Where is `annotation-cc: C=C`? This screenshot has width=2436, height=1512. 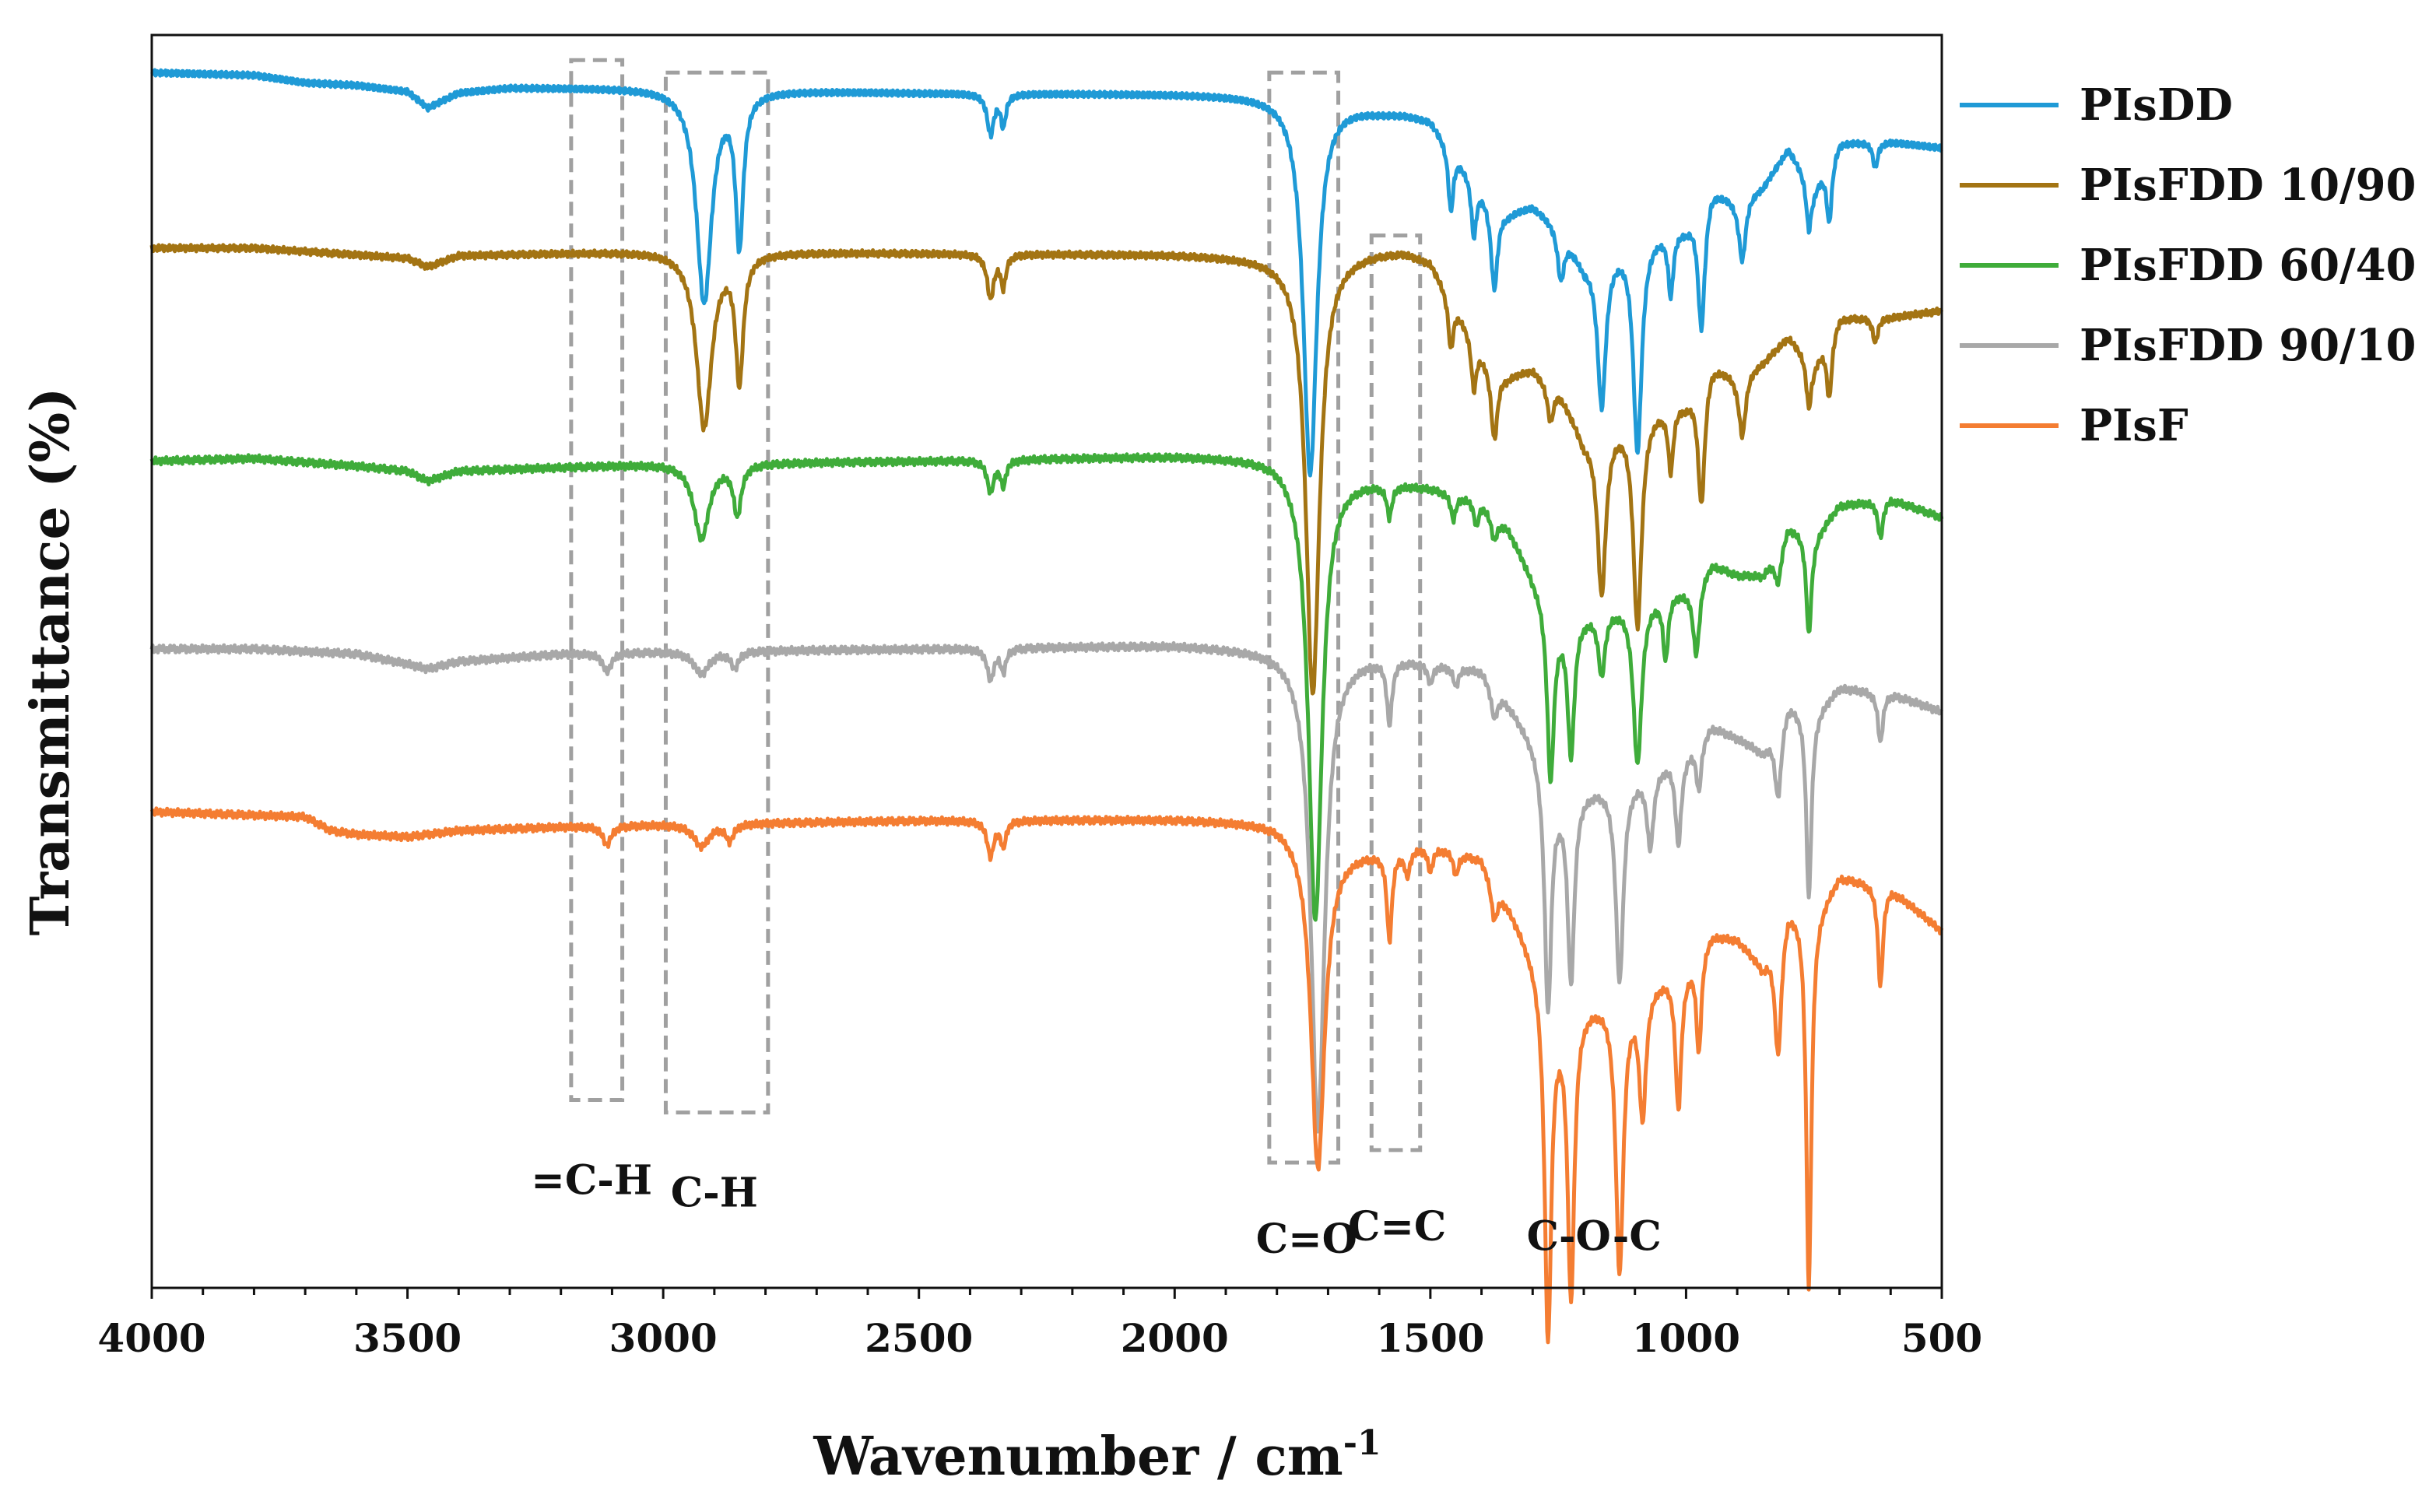
annotation-cc: C=C is located at coordinates (1397, 1227).